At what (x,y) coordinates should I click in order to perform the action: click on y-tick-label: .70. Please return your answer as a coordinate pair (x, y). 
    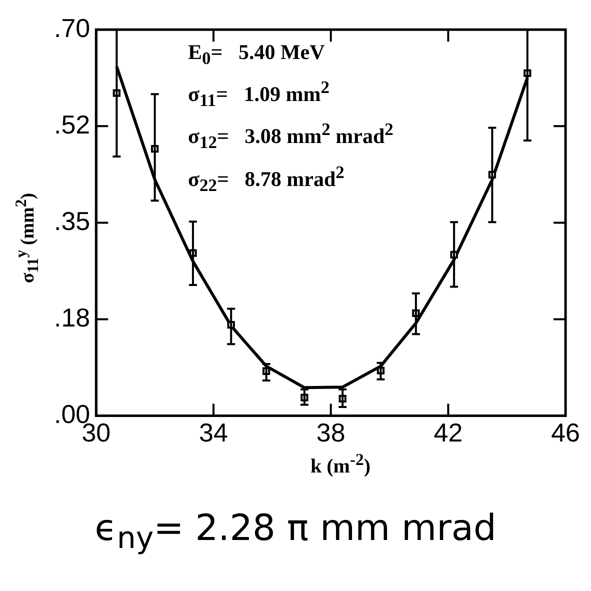
    Looking at the image, I should click on (72, 27).